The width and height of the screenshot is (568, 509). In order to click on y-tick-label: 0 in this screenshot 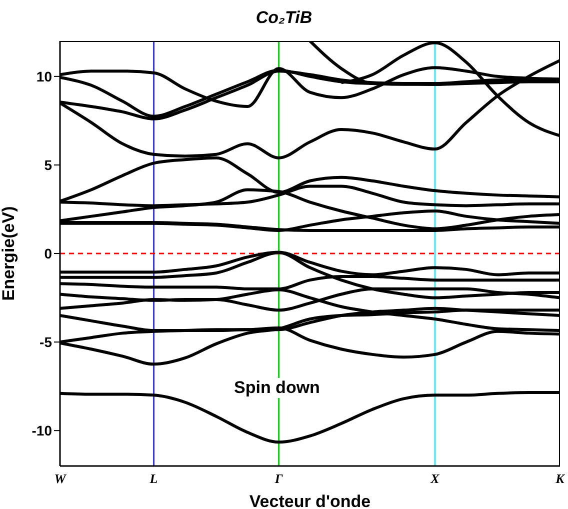, I will do `click(48, 253)`.